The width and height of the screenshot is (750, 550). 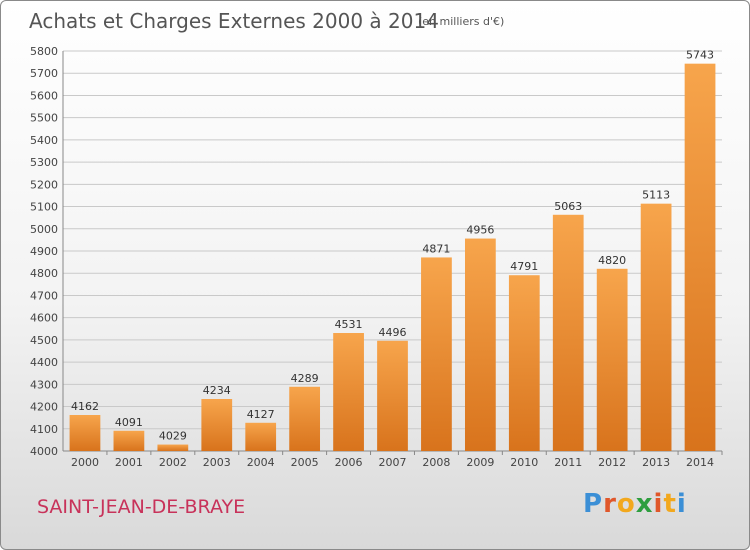 What do you see at coordinates (593, 504) in the screenshot?
I see `logo-letter: P` at bounding box center [593, 504].